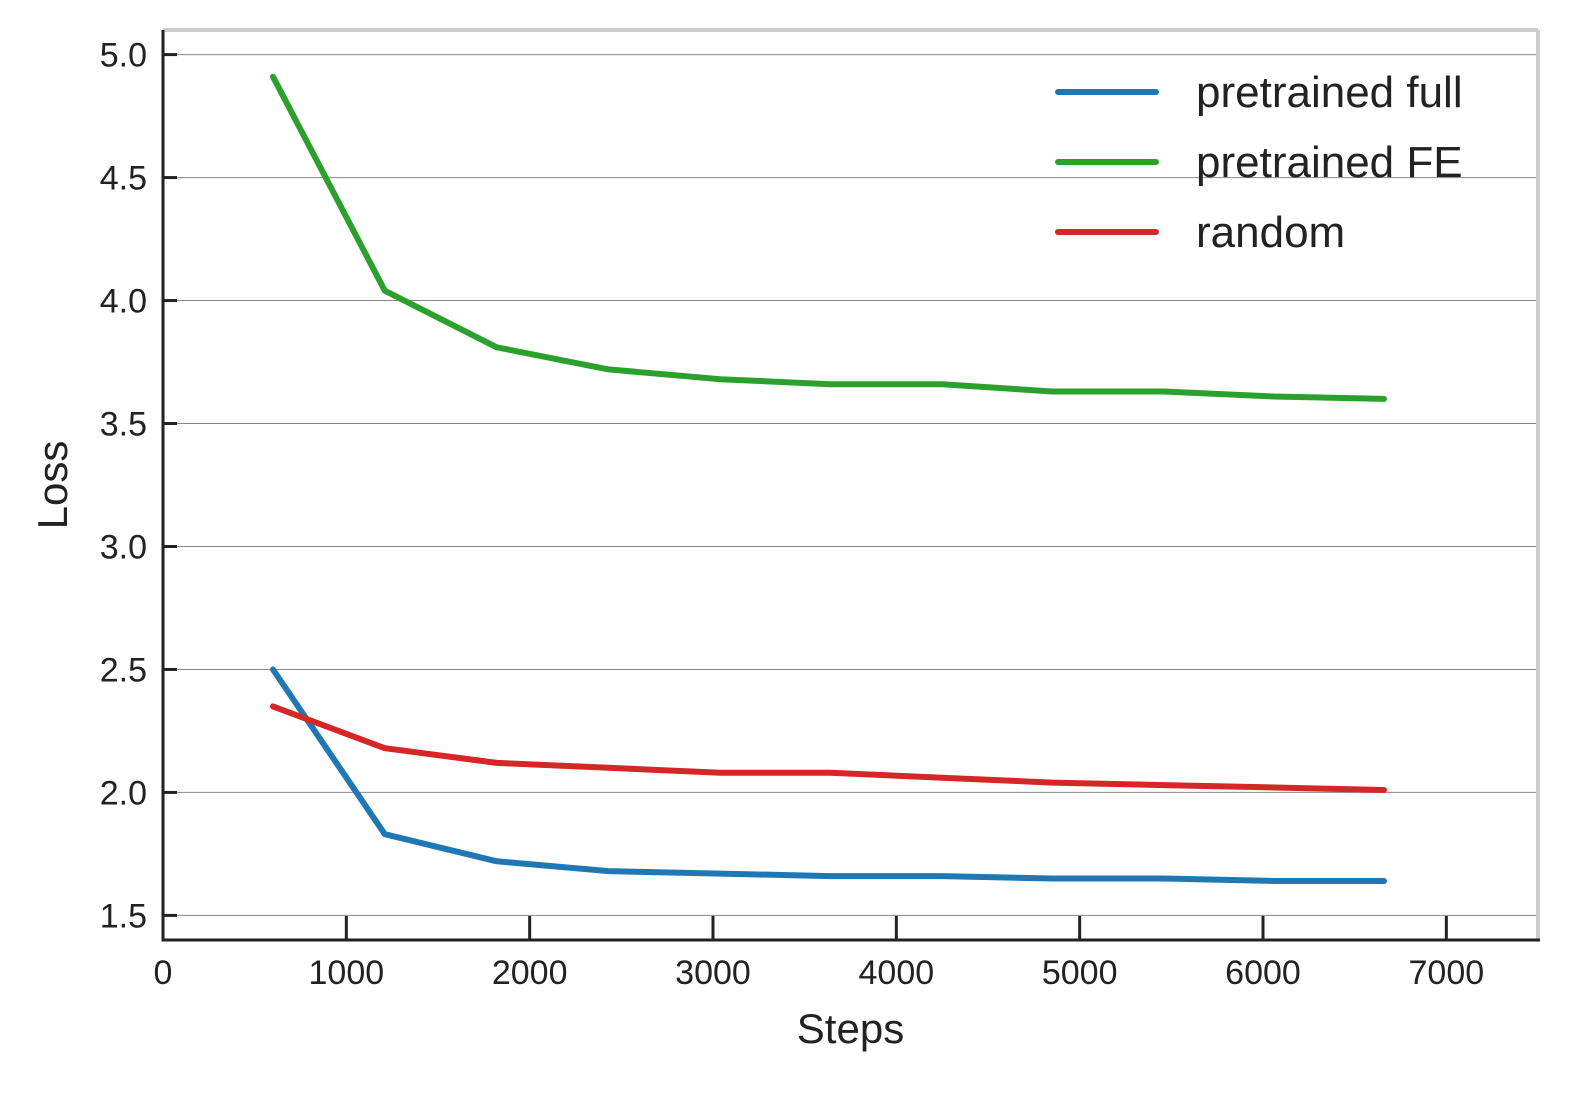  I want to click on x-tick-label: 3000, so click(713, 973).